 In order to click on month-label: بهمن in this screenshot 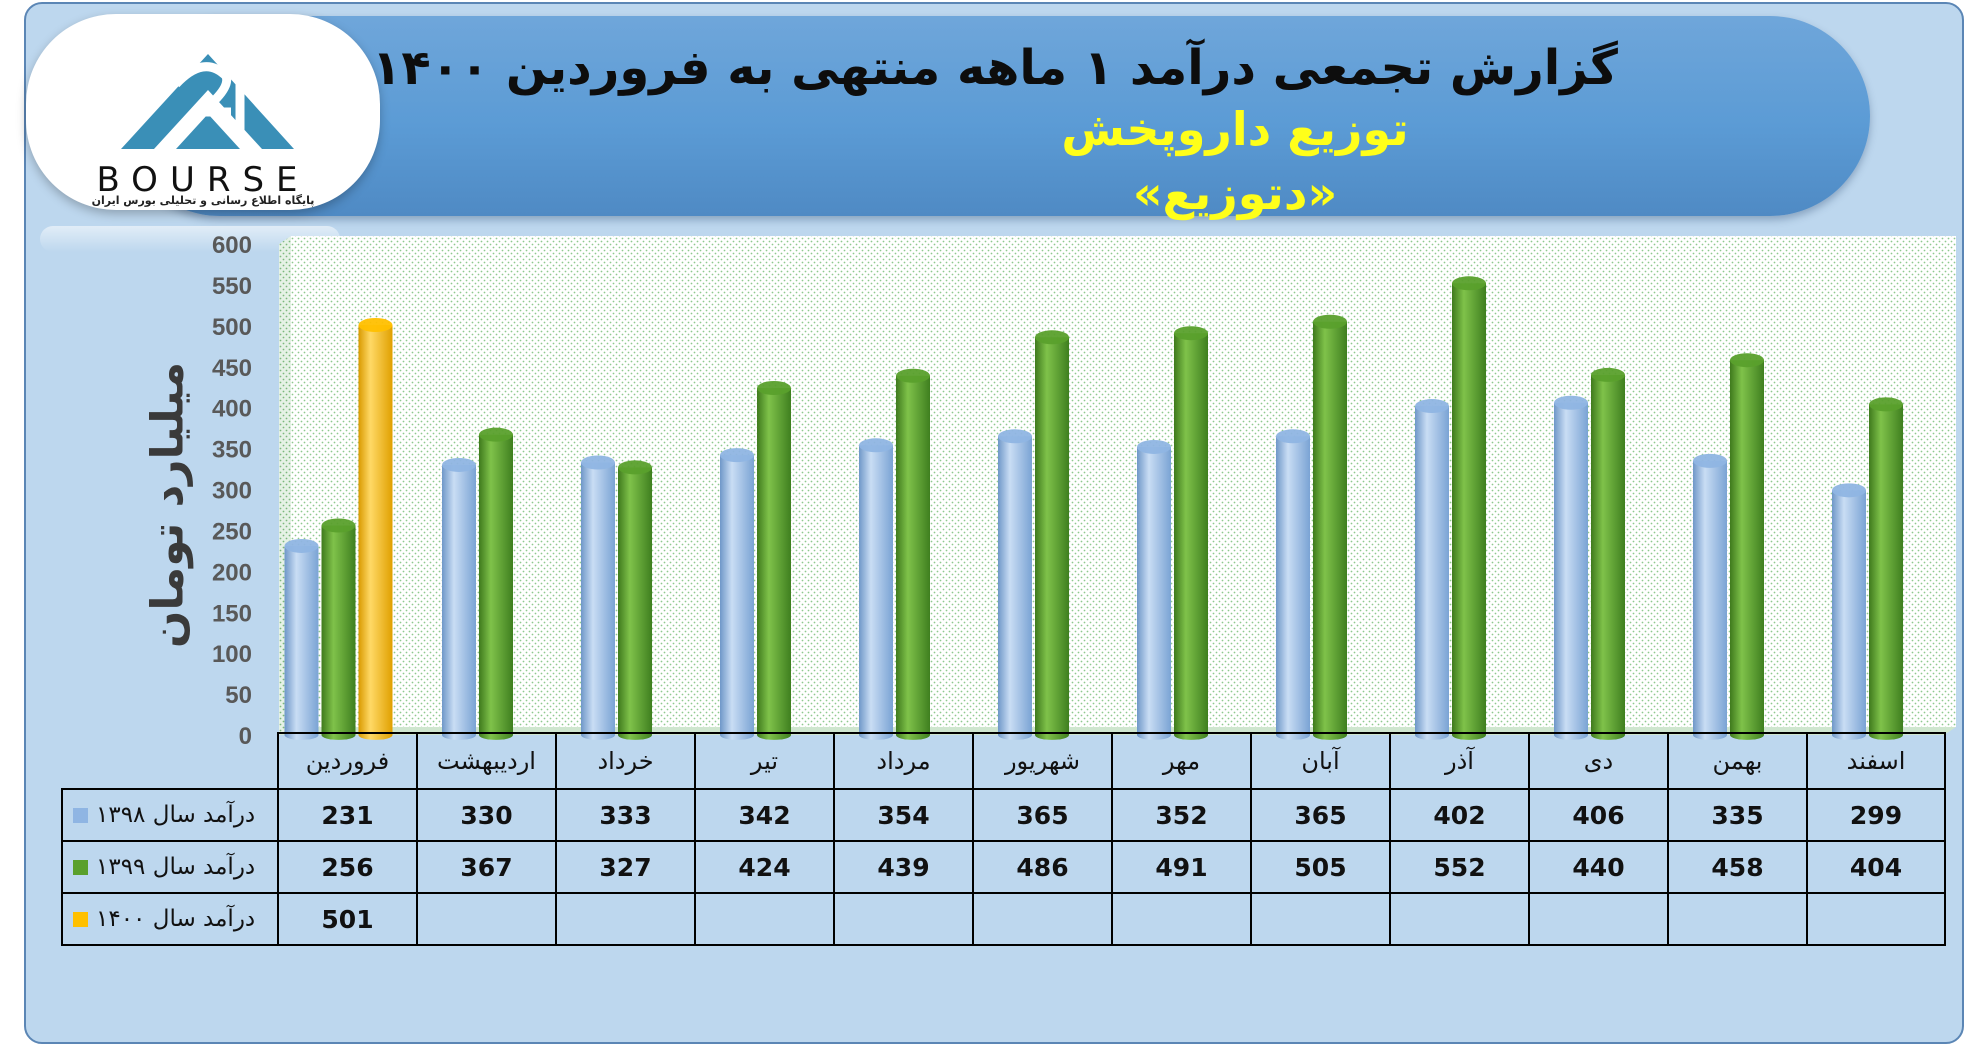, I will do `click(1737, 761)`.